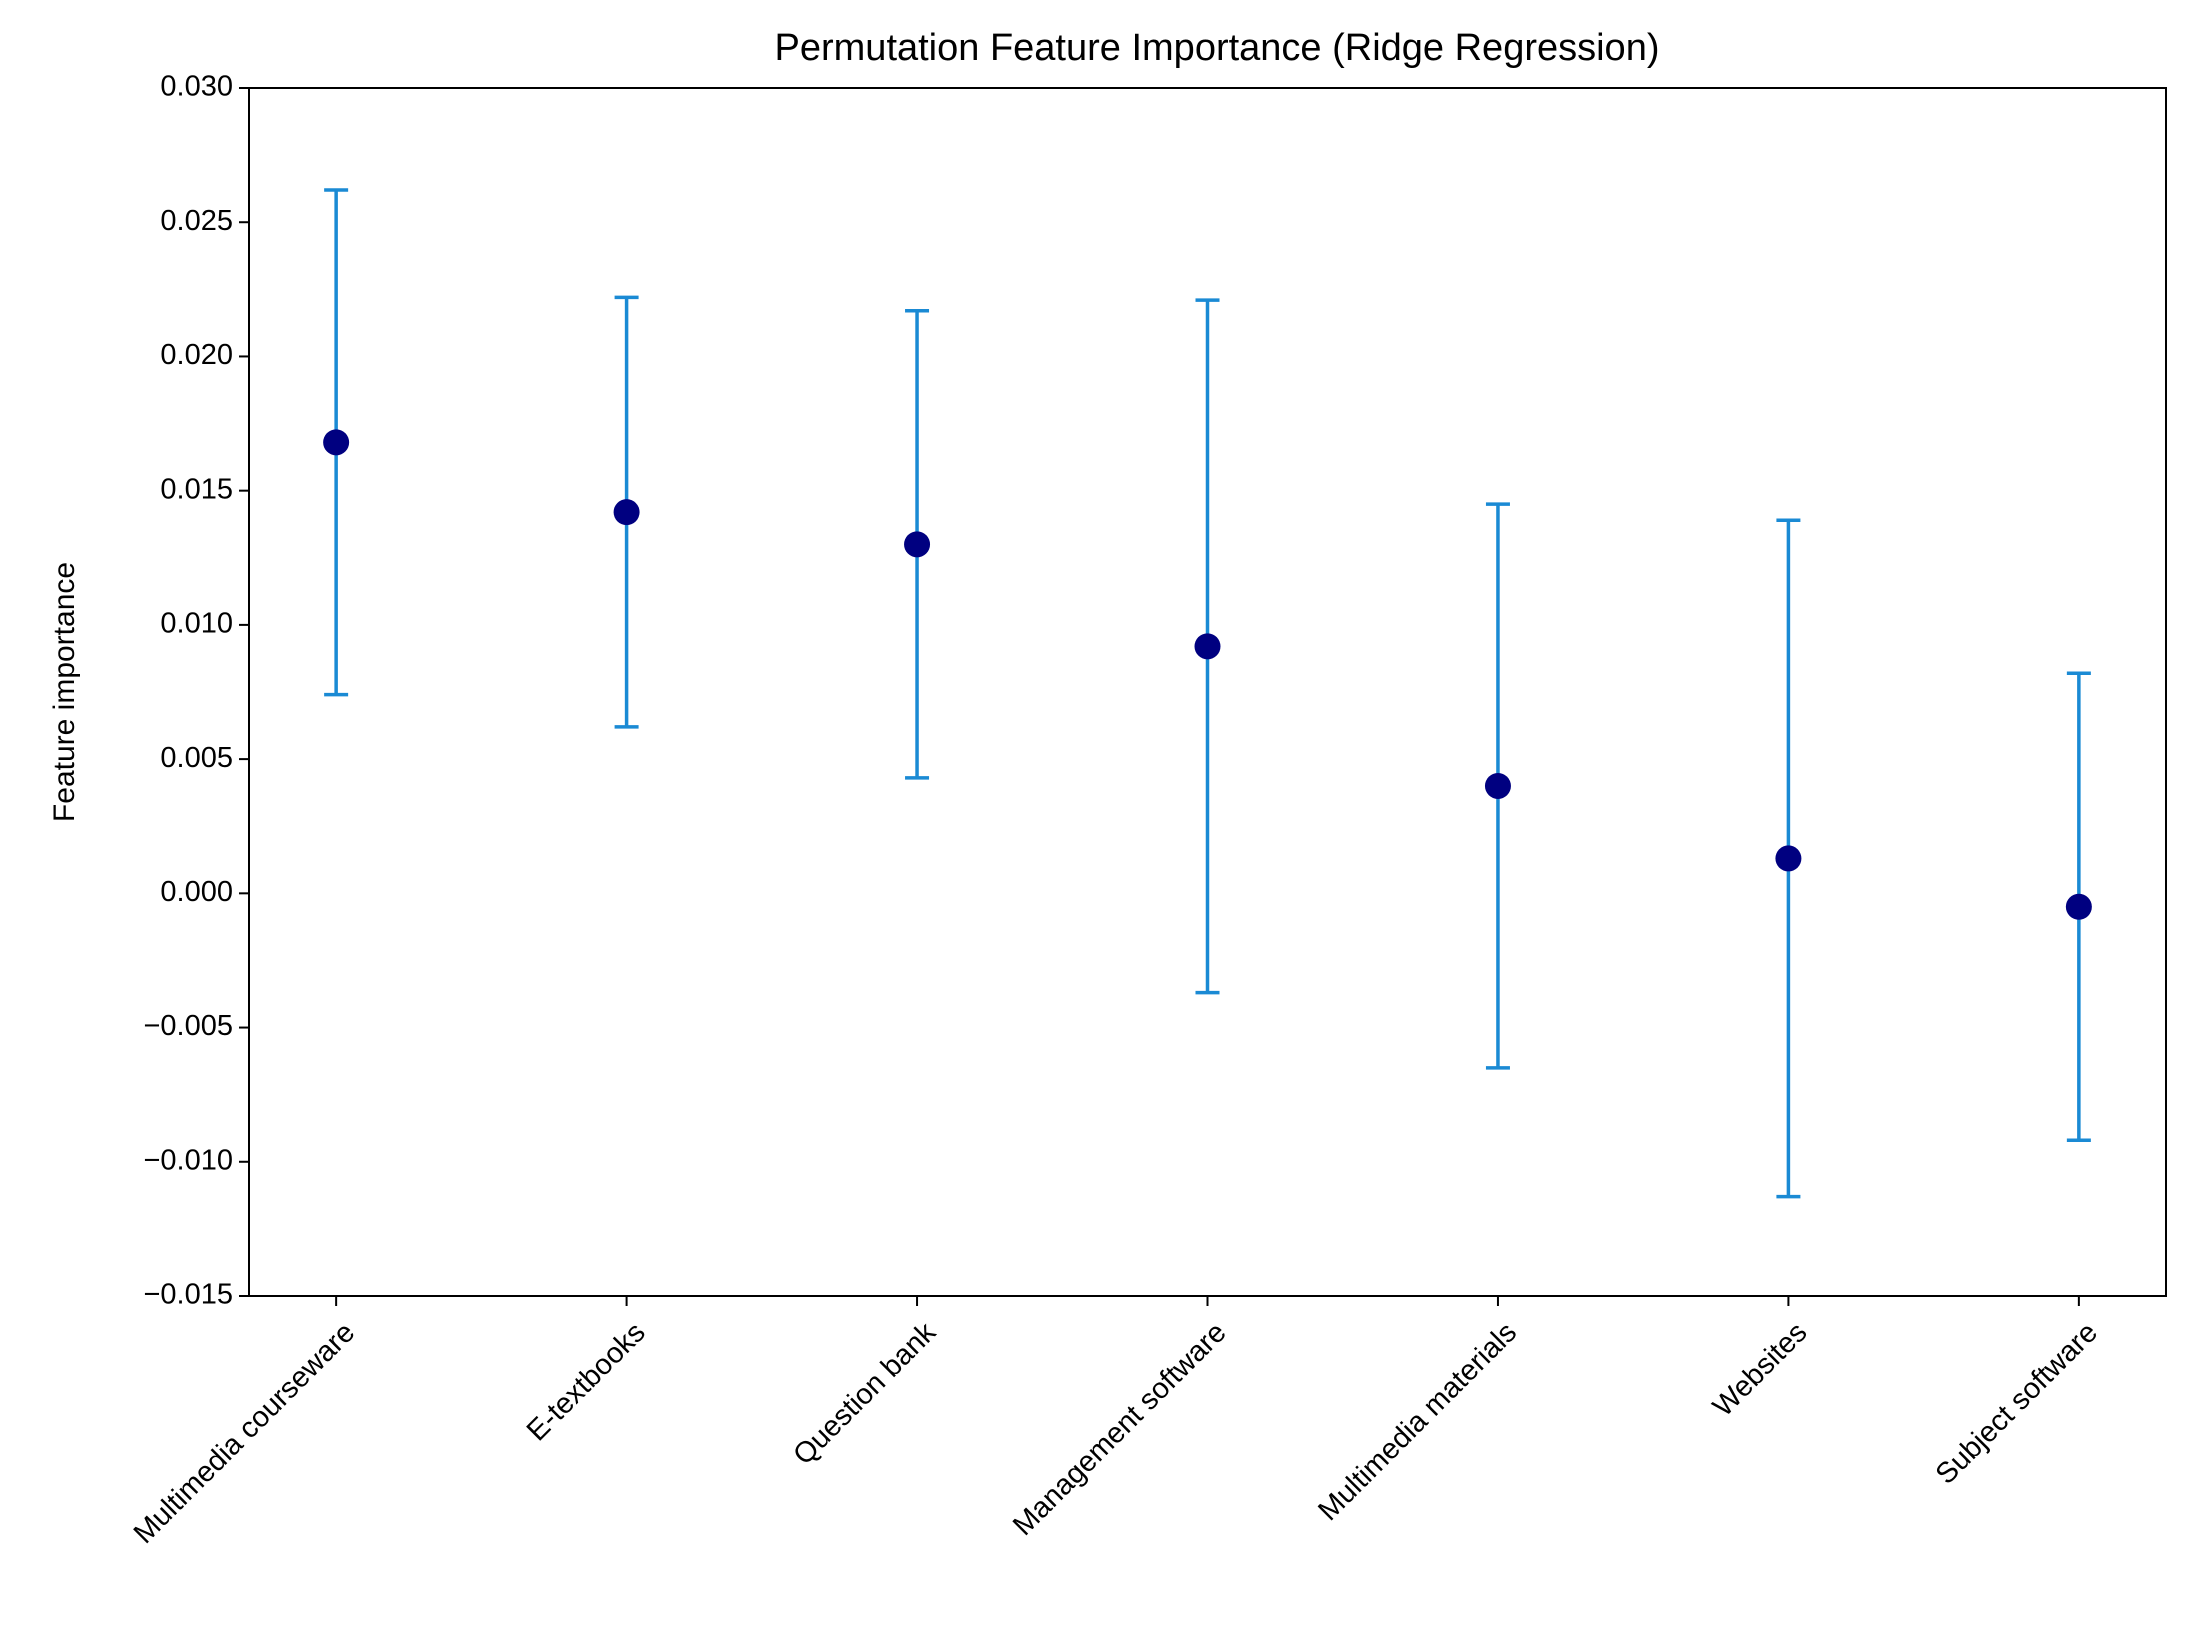 This screenshot has width=2204, height=1640. I want to click on x-tick-label: Multimedia materials, so click(1417, 1421).